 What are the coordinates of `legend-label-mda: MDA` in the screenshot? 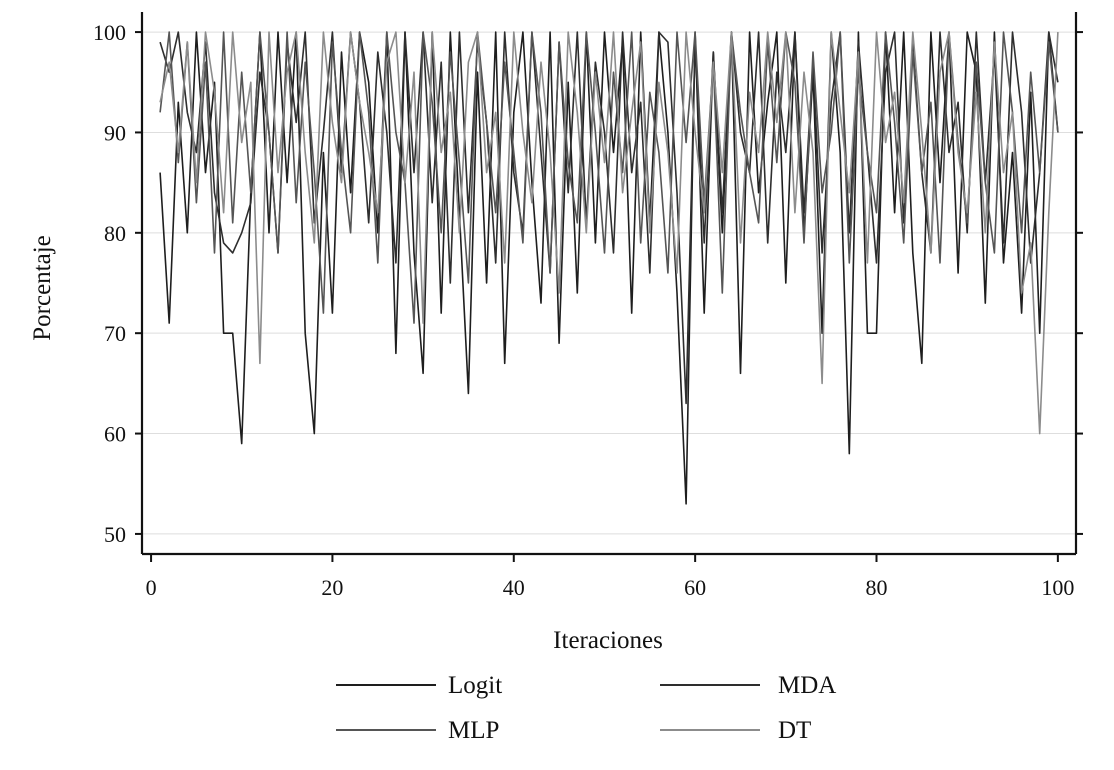 It's located at (807, 685).